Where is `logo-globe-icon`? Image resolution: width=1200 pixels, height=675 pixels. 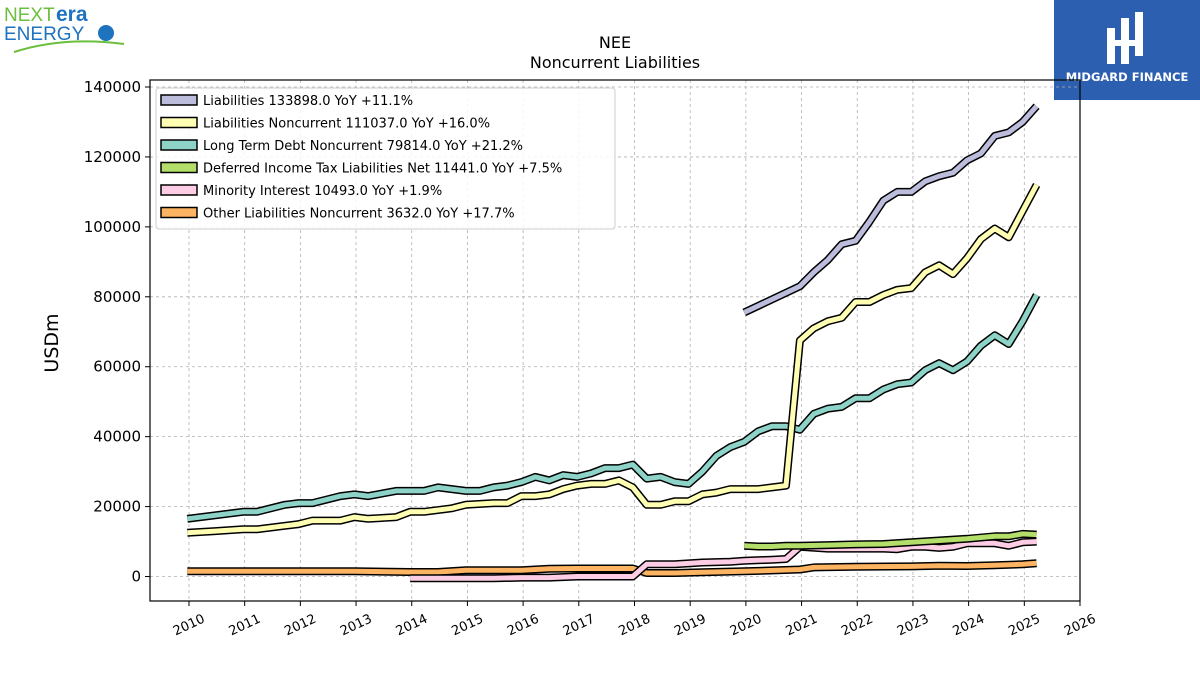
logo-globe-icon is located at coordinates (106, 33).